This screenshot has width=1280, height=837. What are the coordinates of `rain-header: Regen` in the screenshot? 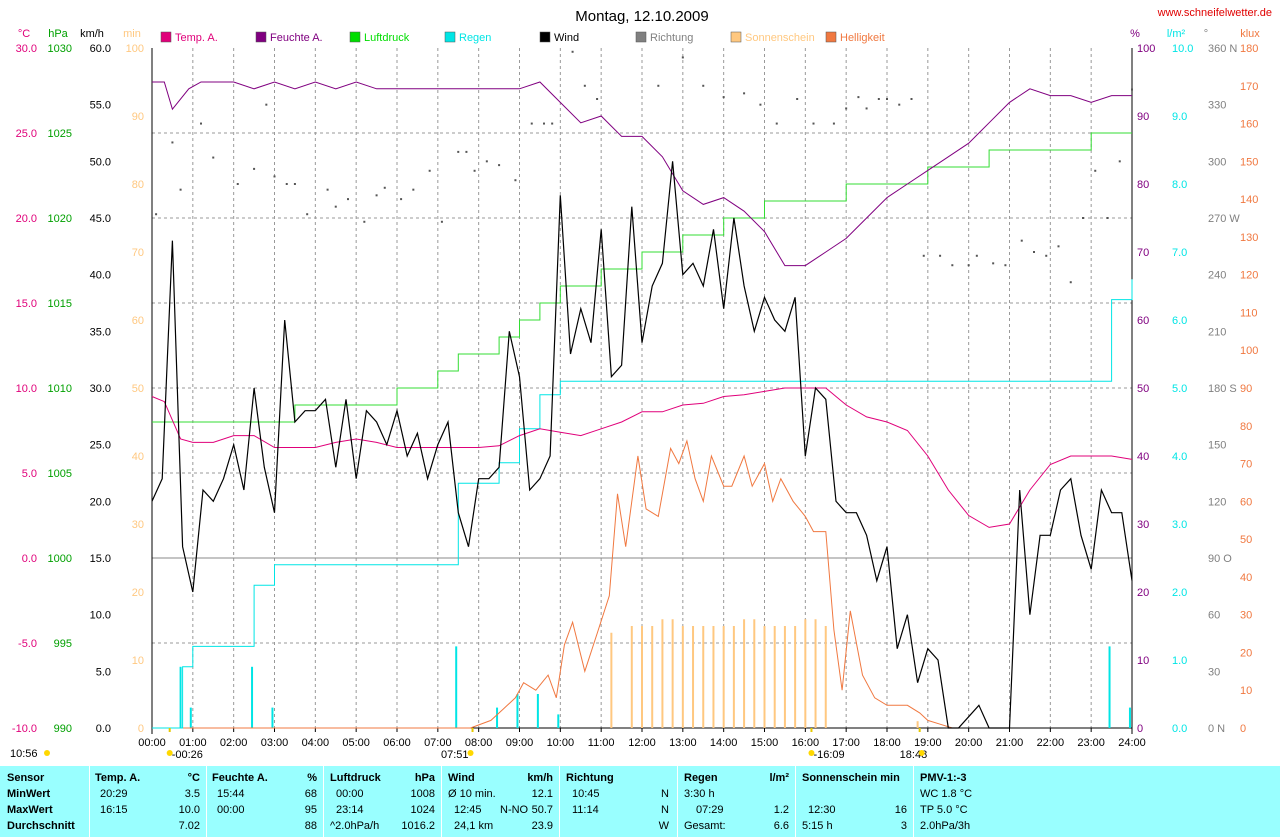 It's located at (701, 778).